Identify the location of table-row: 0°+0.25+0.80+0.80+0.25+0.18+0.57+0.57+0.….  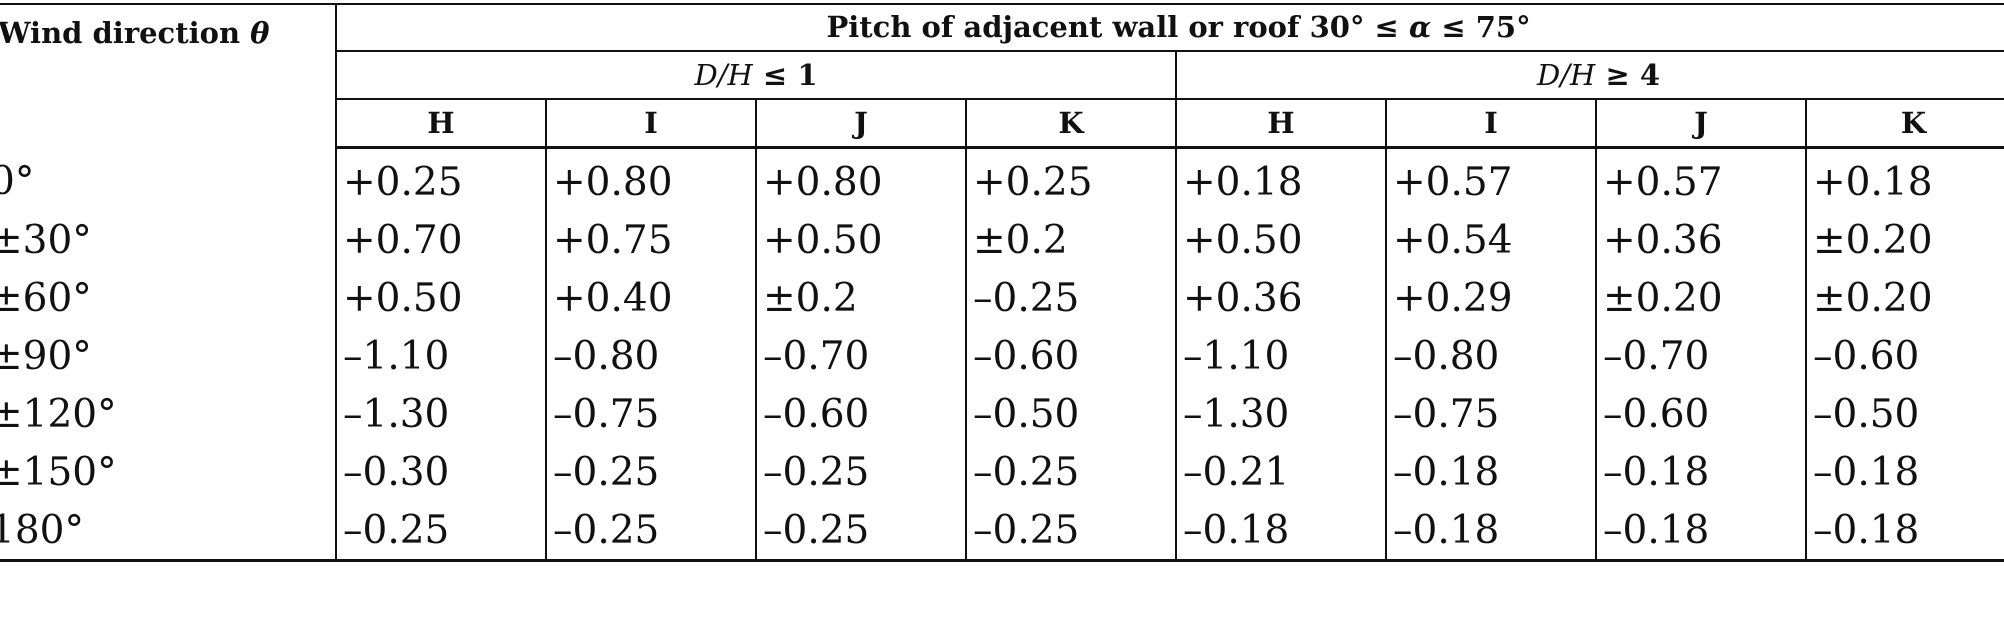
(1002, 179).